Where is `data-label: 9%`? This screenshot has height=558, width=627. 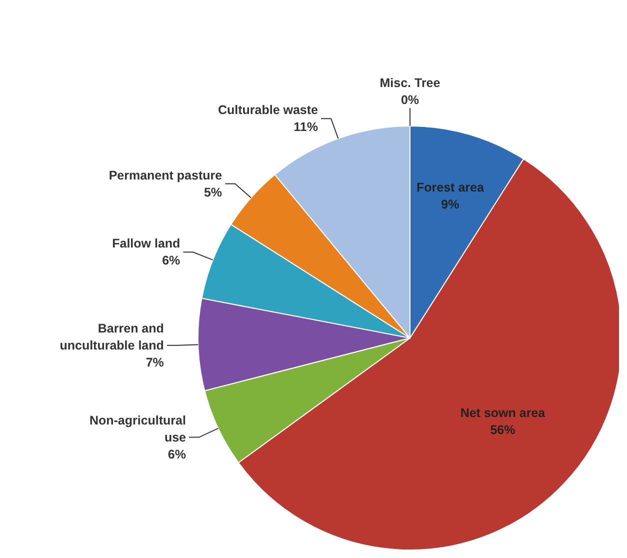
data-label: 9% is located at coordinates (450, 205).